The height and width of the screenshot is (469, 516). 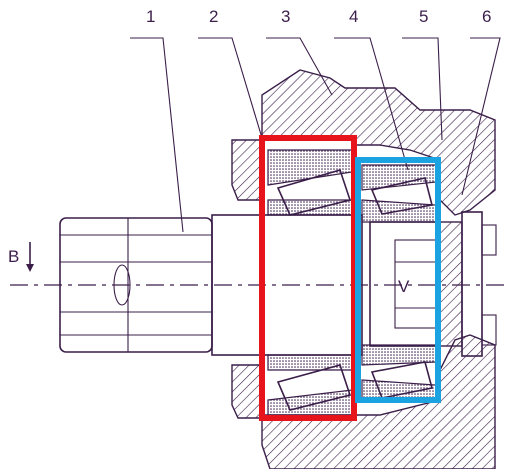 I want to click on center-label-v: V, so click(x=404, y=286).